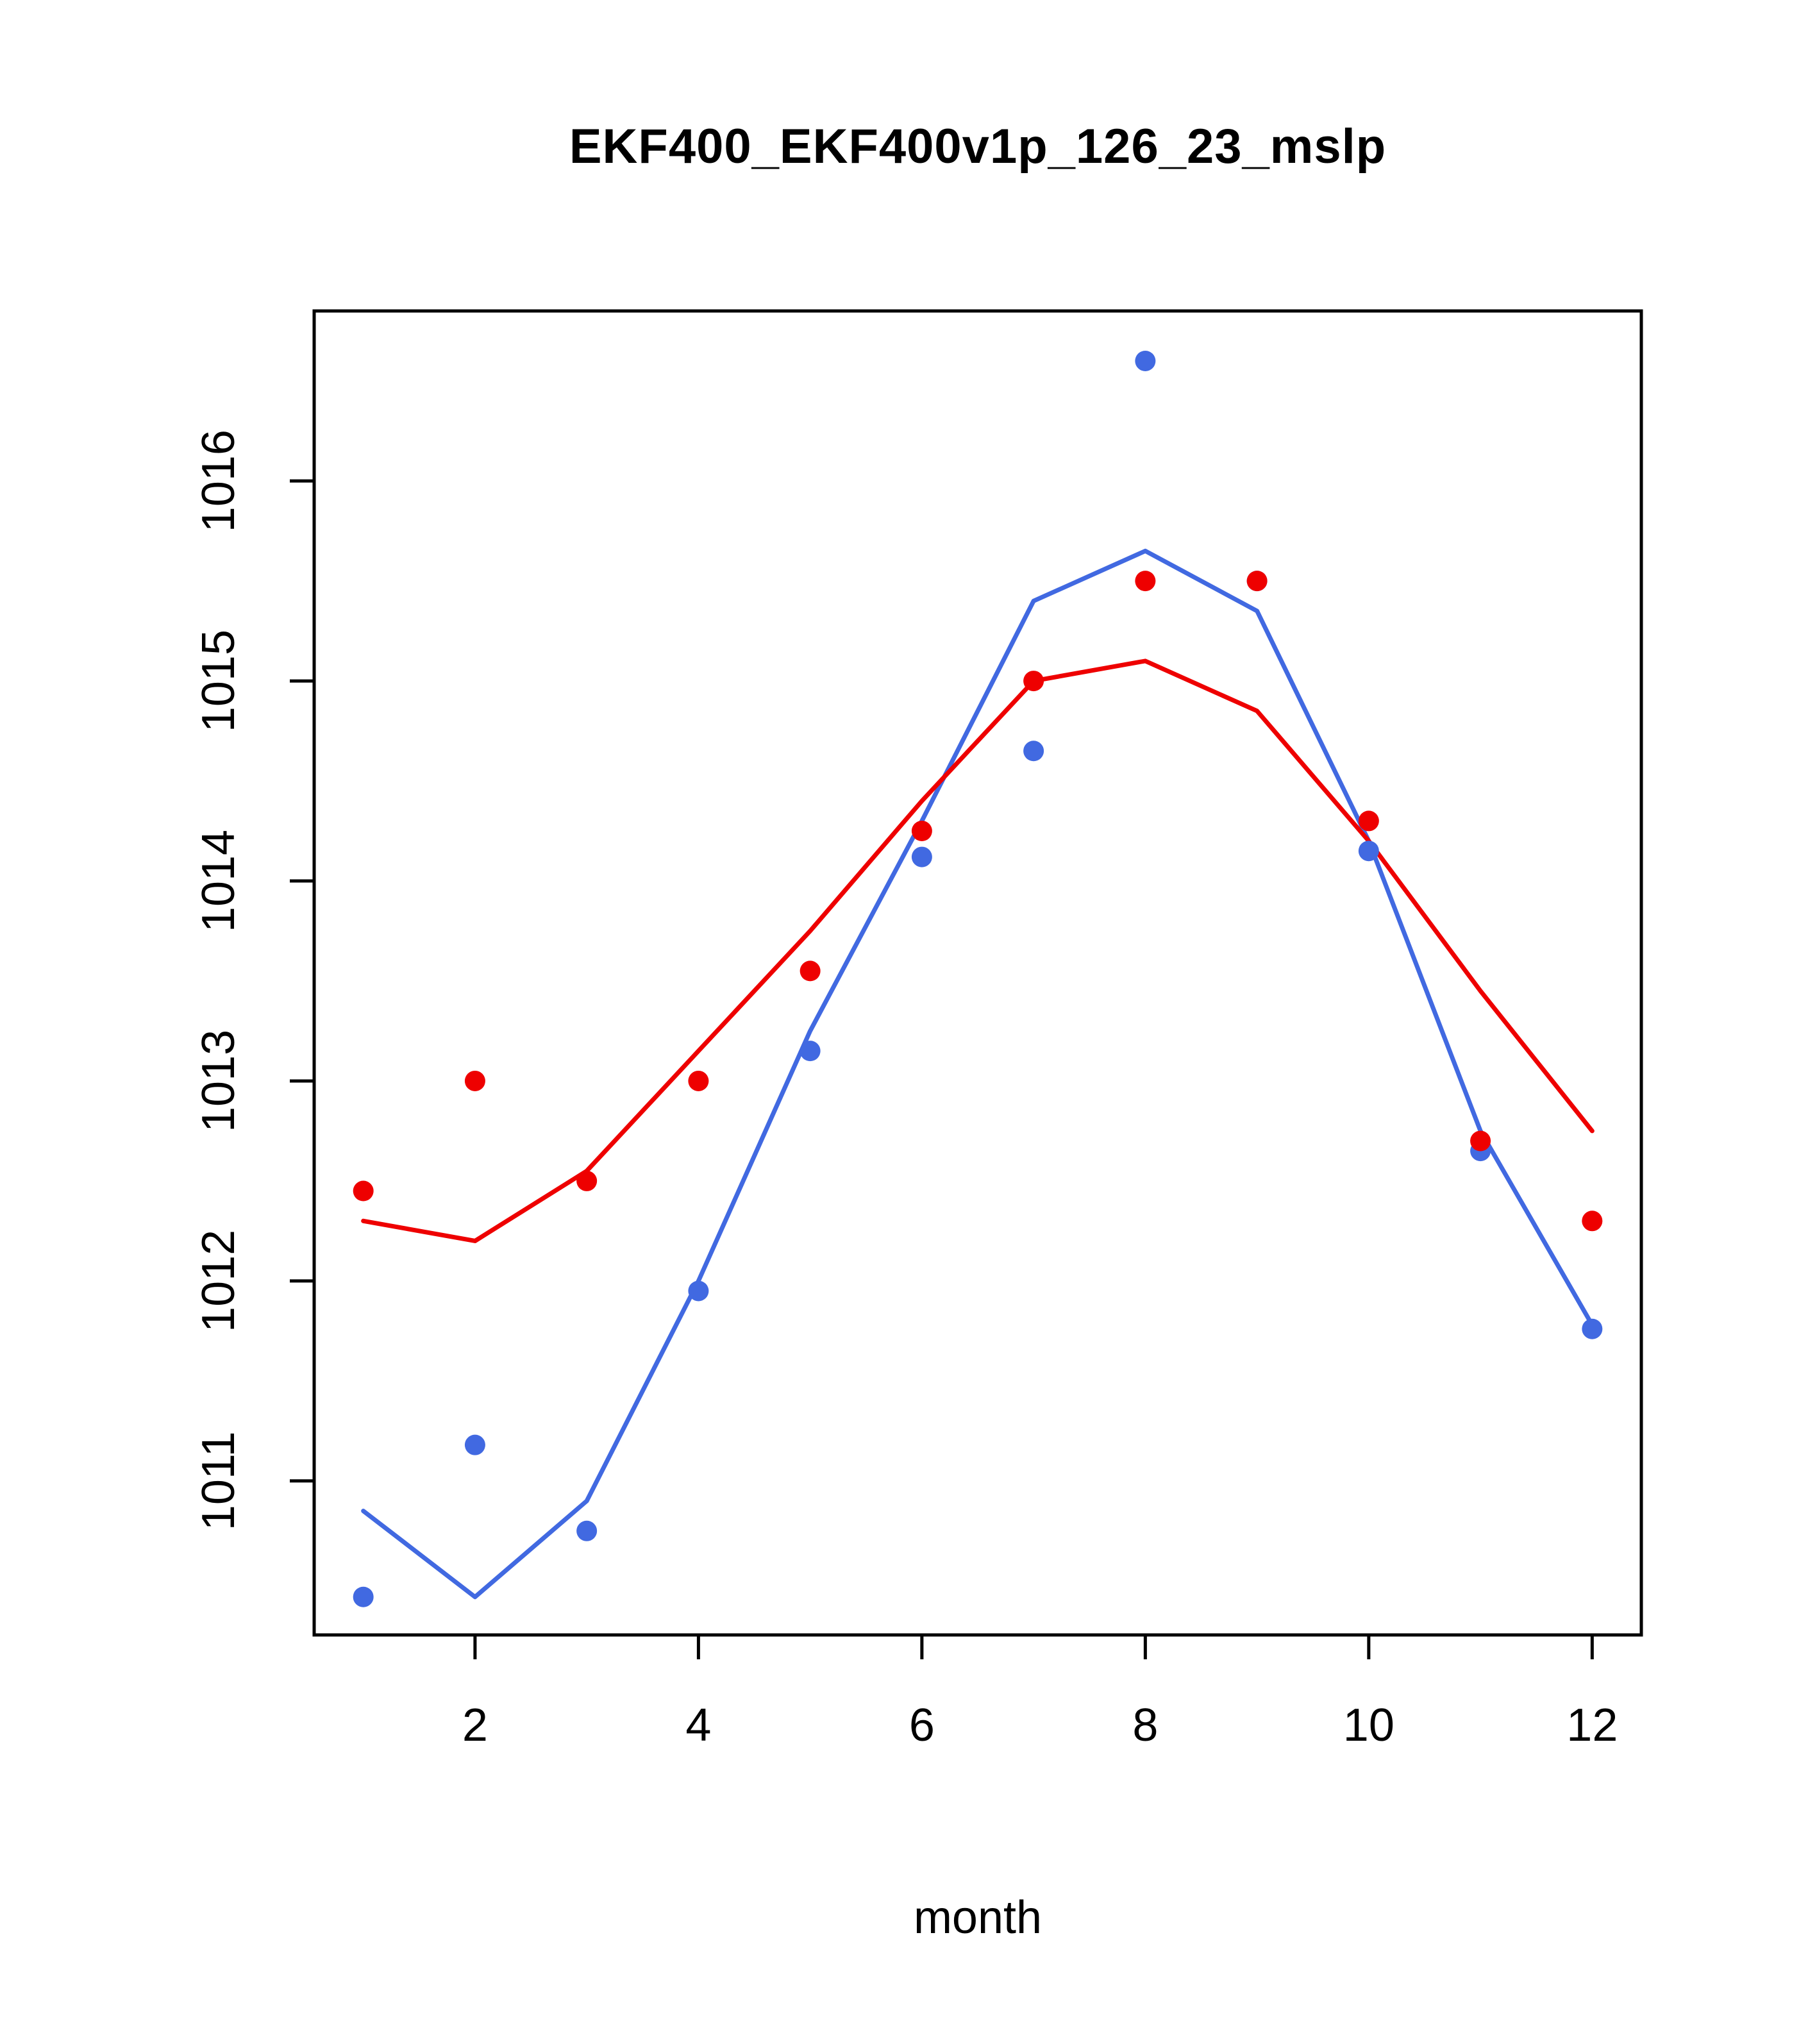 This screenshot has height=2044, width=1817. What do you see at coordinates (978, 146) in the screenshot?
I see `chart-title: EKF400_EKF400v1p_126_23_mslp` at bounding box center [978, 146].